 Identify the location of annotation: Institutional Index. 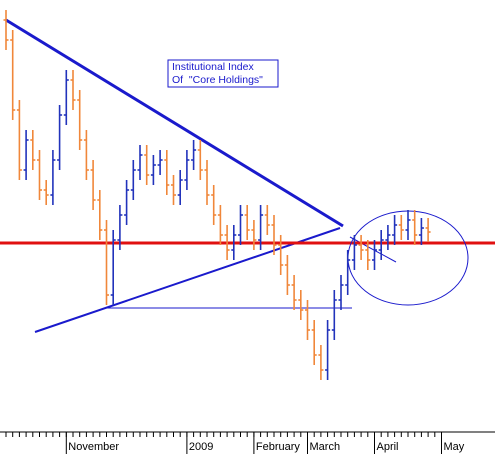
(213, 67).